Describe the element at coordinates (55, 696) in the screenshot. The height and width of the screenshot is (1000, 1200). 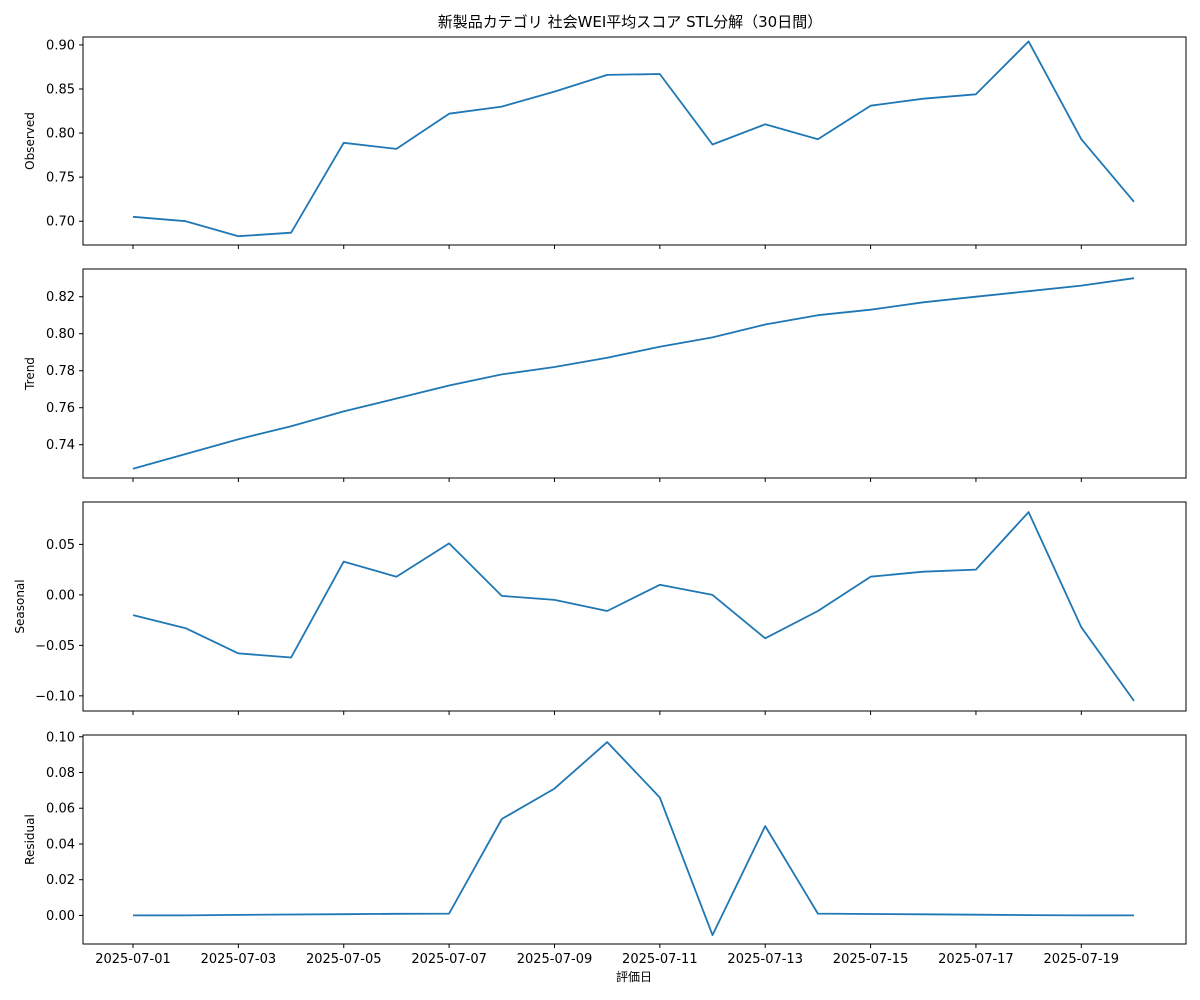
I see `y-tick-label: −0.10` at that location.